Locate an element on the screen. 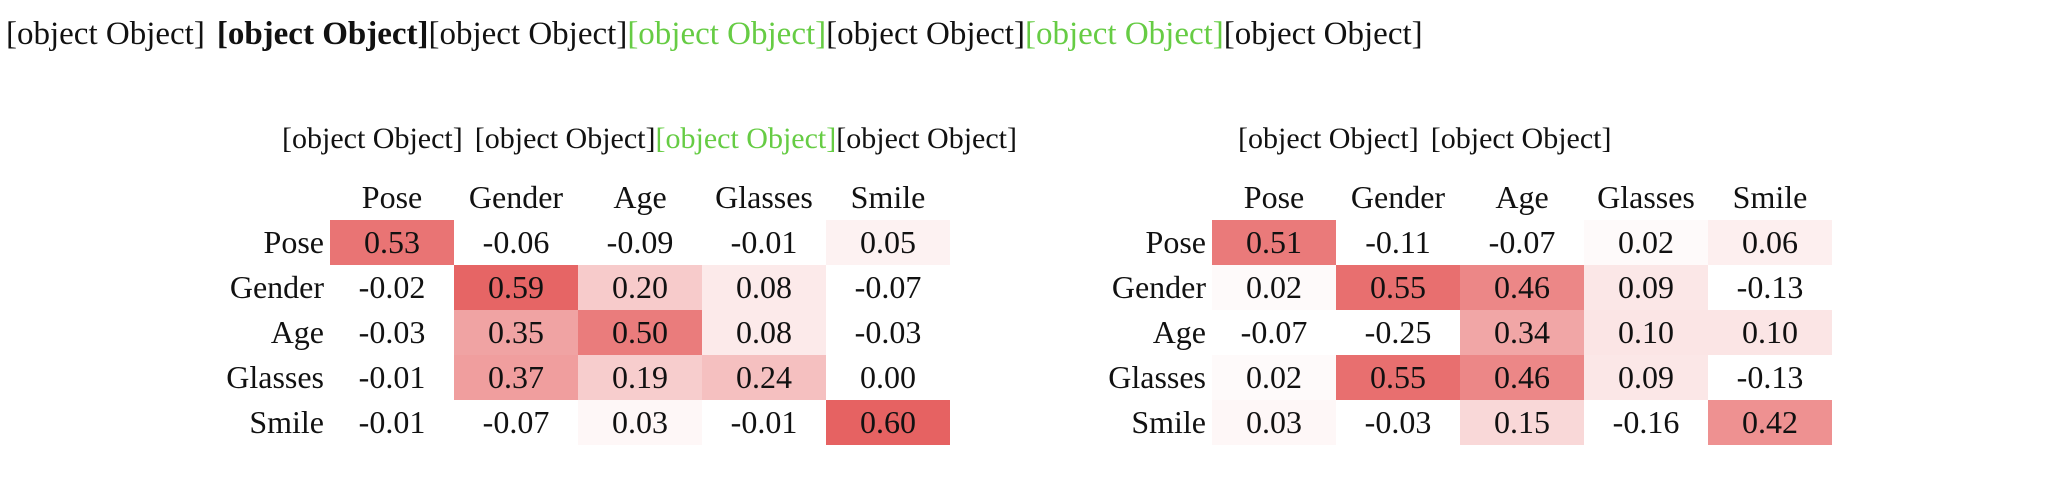 The height and width of the screenshot is (490, 2048). table-cell: -0.09 is located at coordinates (640, 242).